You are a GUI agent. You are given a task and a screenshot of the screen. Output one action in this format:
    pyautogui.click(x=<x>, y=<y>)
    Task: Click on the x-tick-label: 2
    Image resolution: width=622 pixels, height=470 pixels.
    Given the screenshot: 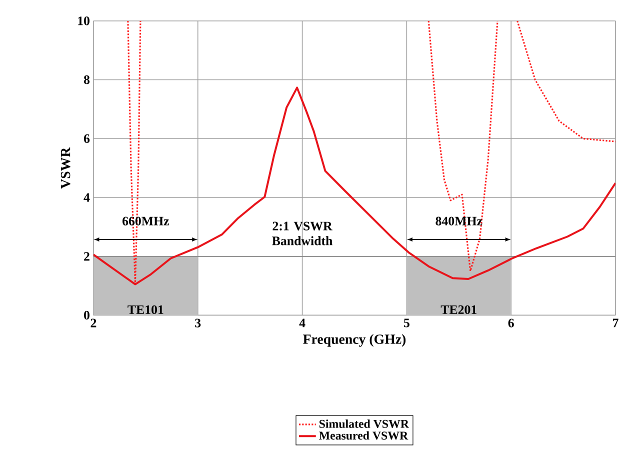 What is the action you would take?
    pyautogui.click(x=93, y=323)
    